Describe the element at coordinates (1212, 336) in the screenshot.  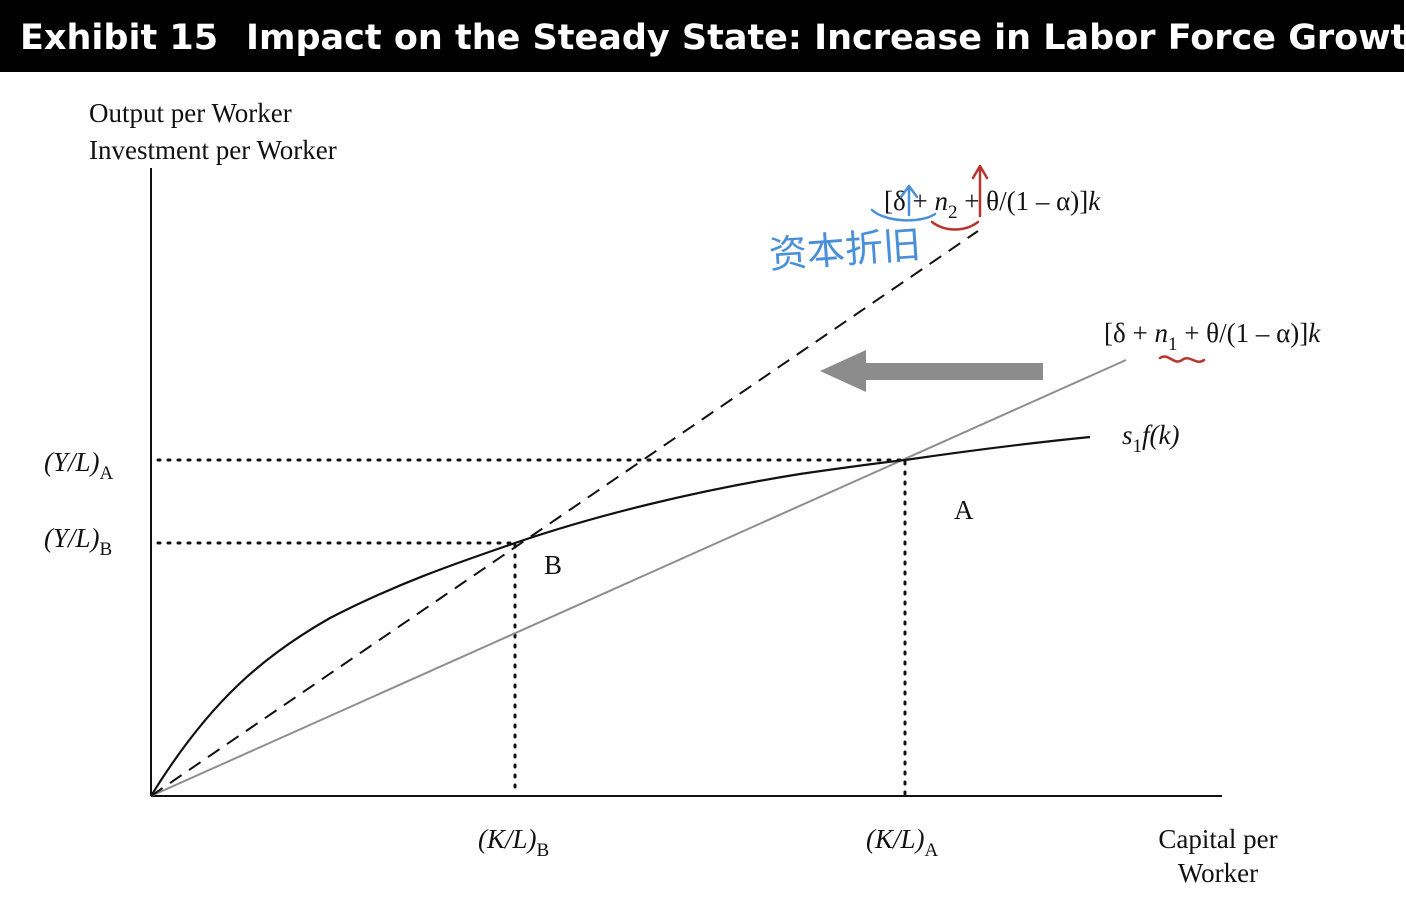
I see `line-n1-label: [δ + n1 + θ/(1 – α)]k` at that location.